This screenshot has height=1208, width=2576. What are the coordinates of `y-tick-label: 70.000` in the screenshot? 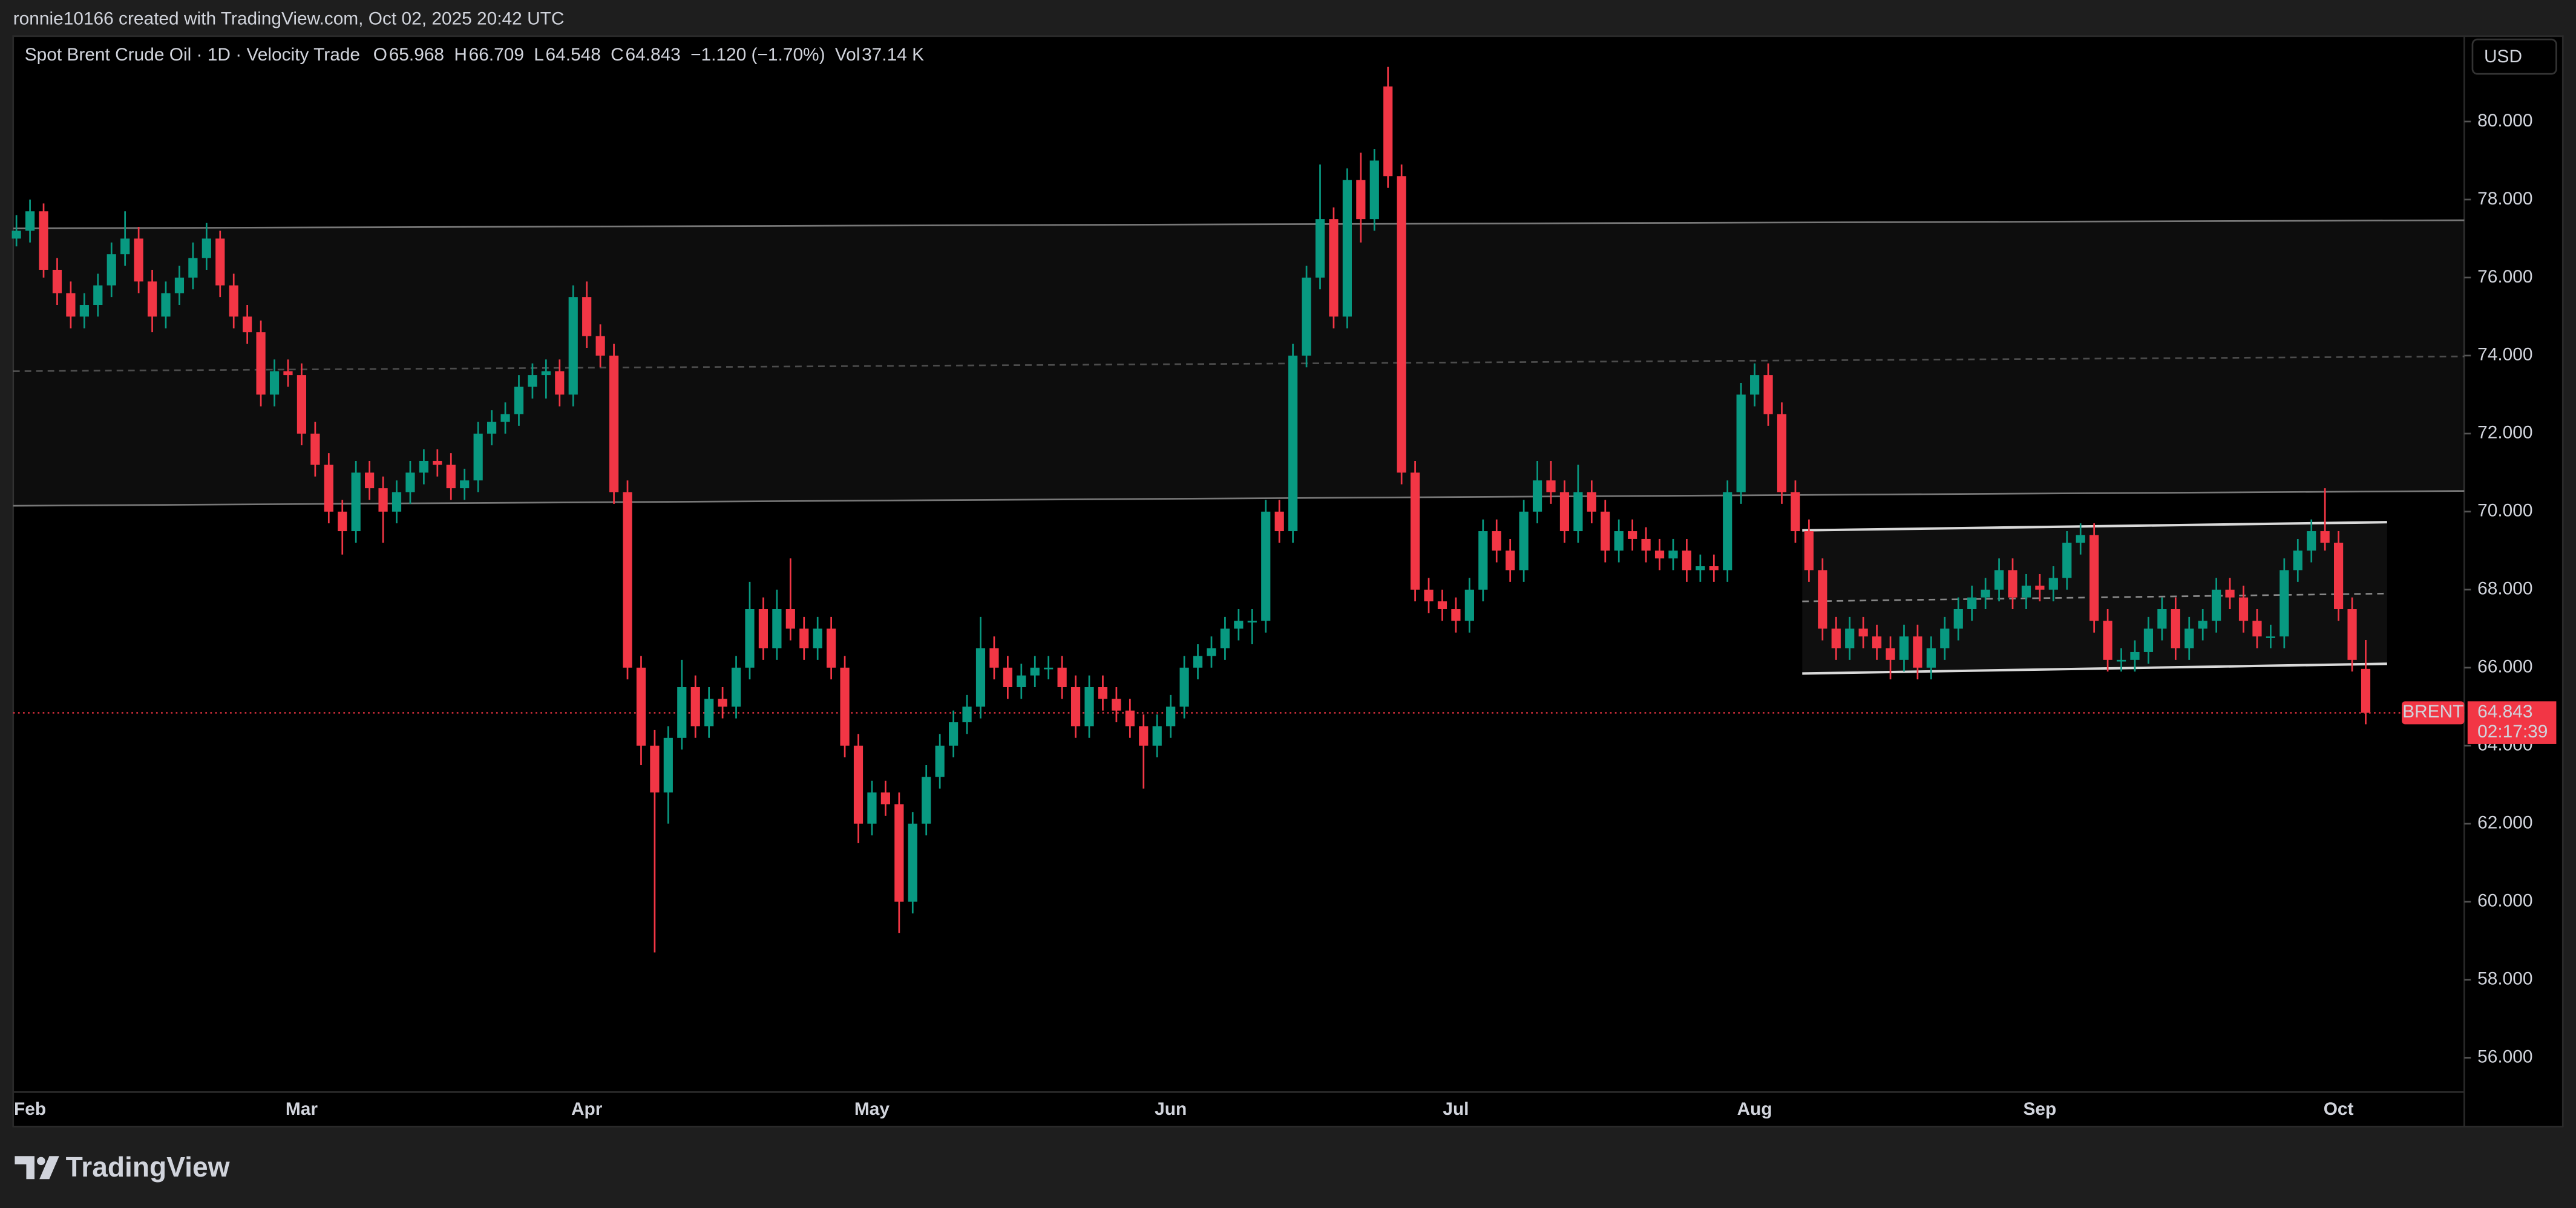 It's located at (2504, 511).